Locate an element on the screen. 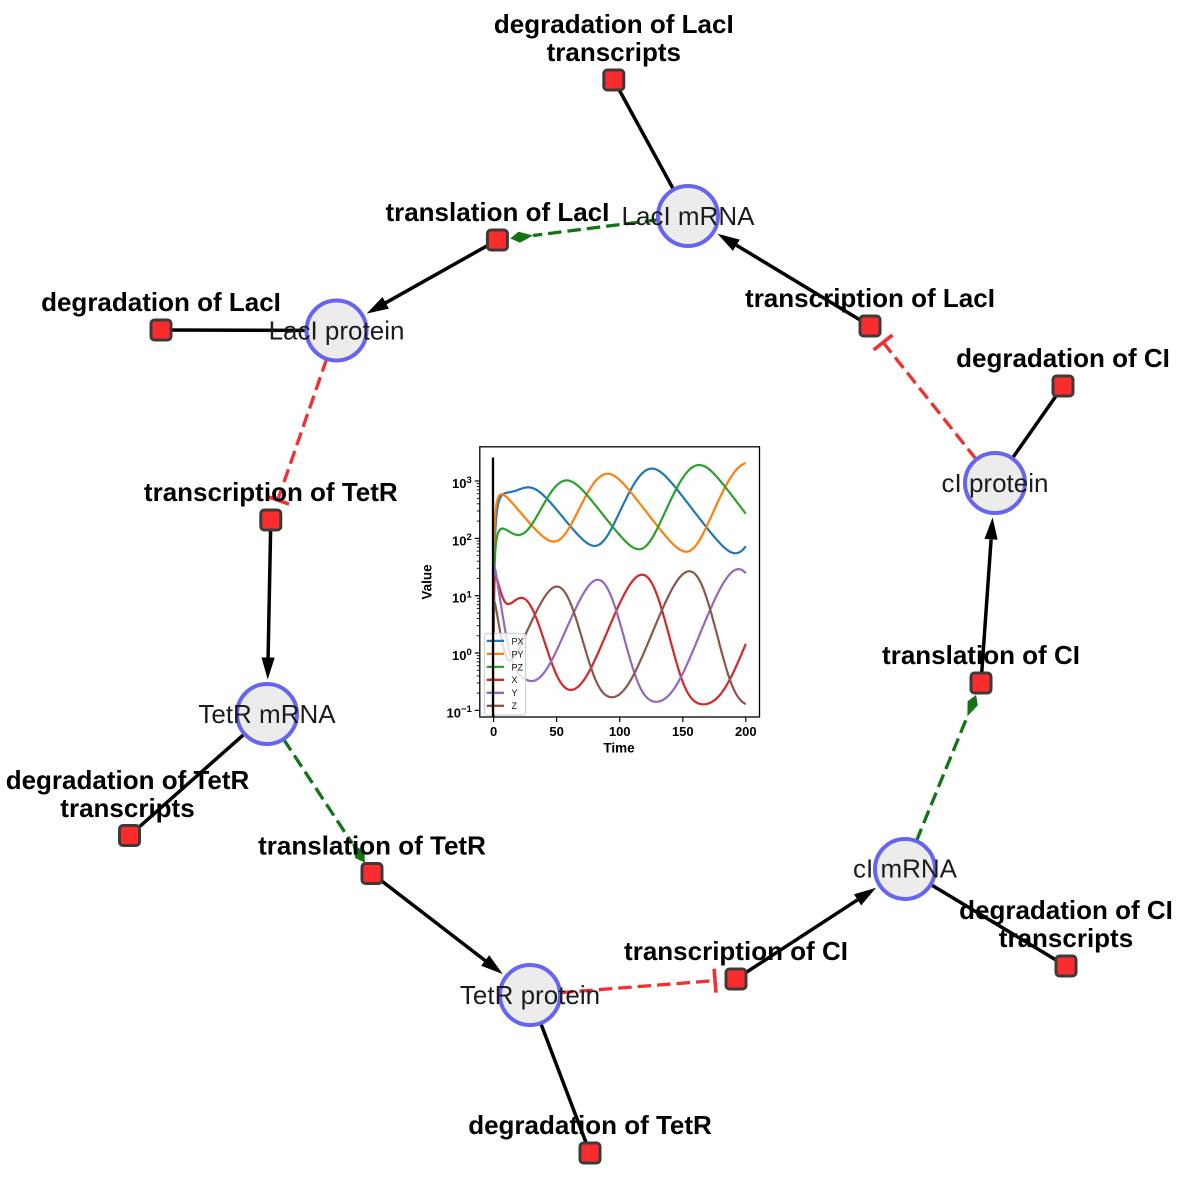 This screenshot has height=1200, width=1189. svg-text: X is located at coordinates (515, 680).